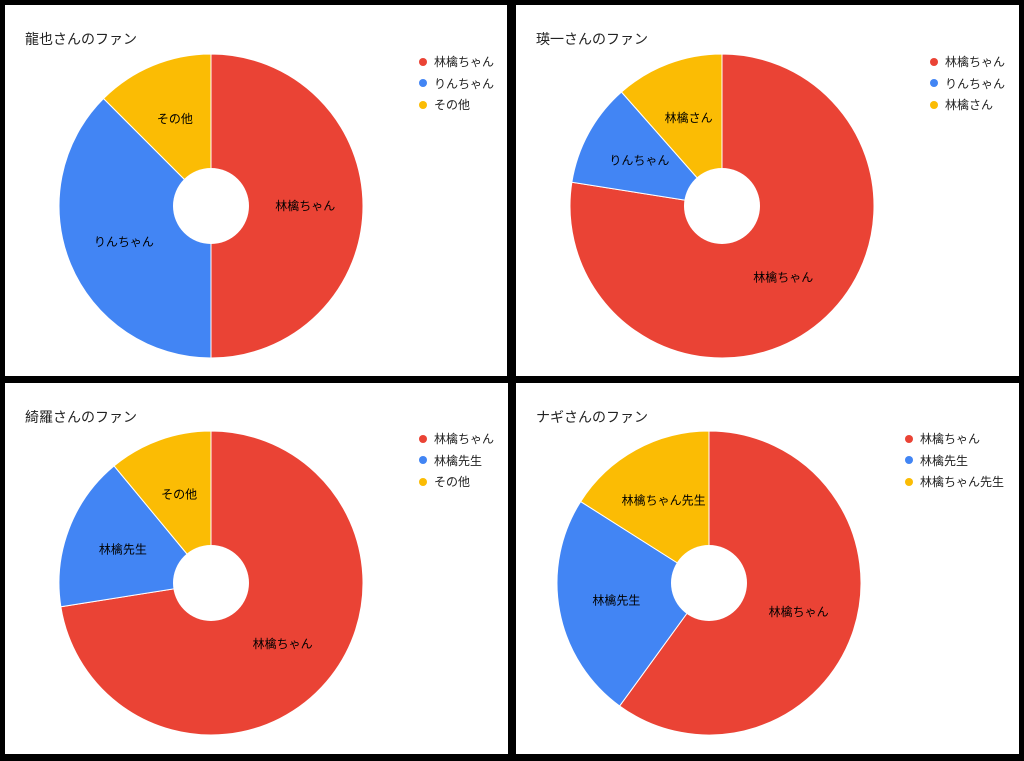 Image resolution: width=1024 pixels, height=761 pixels. I want to click on legend-label: 林檎さん, so click(969, 105).